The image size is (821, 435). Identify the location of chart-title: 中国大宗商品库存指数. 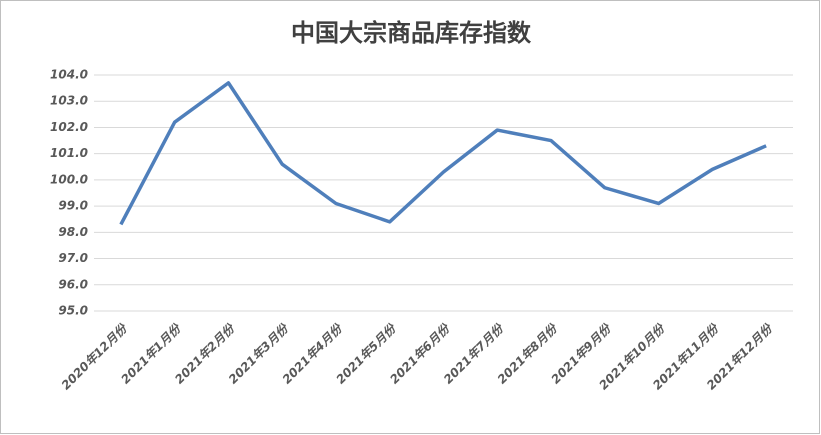
(411, 33).